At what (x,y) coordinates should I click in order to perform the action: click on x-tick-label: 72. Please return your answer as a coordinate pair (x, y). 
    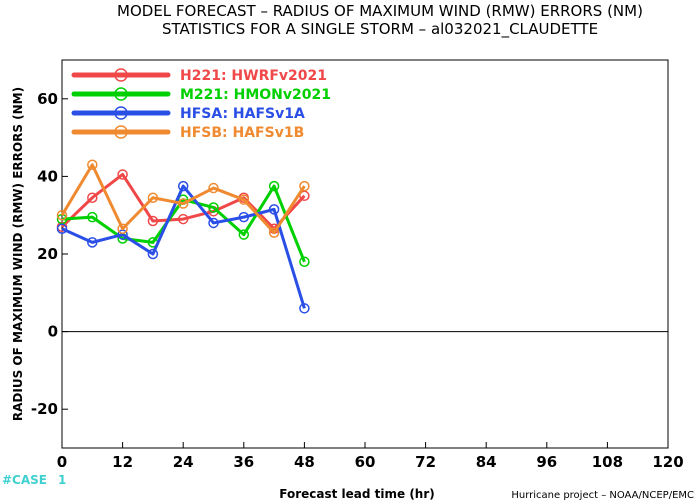
    Looking at the image, I should click on (425, 462).